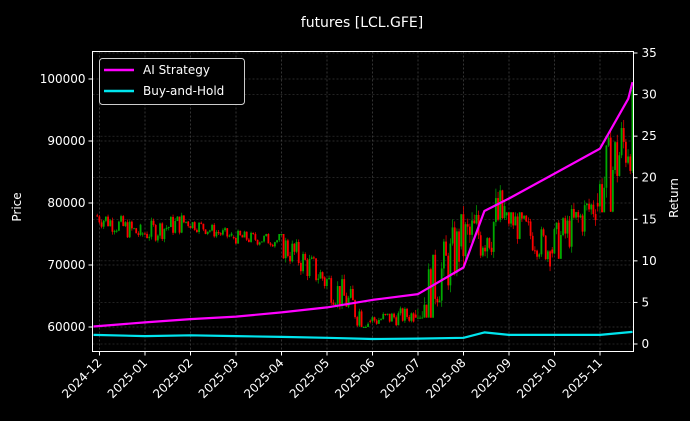  Describe the element at coordinates (674, 198) in the screenshot. I see `y-axis-right-label: Return` at that location.